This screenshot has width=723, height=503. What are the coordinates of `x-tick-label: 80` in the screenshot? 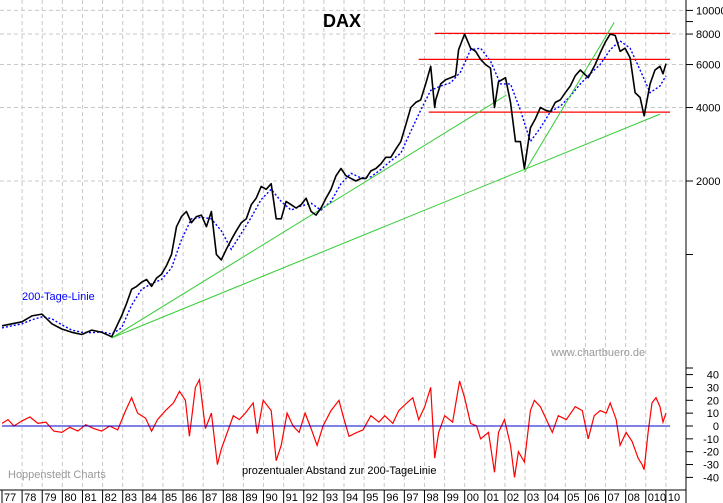 It's located at (70, 497).